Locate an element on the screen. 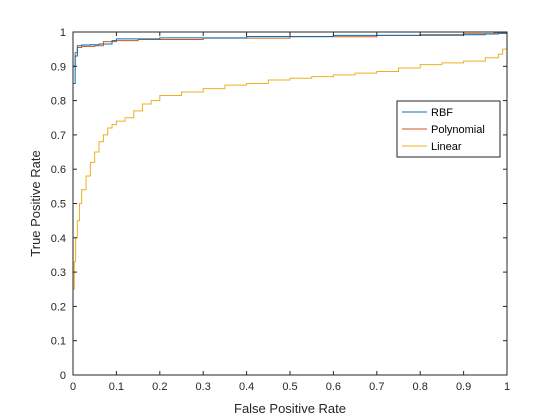  y-tick-label: 0.9 is located at coordinates (58, 67).